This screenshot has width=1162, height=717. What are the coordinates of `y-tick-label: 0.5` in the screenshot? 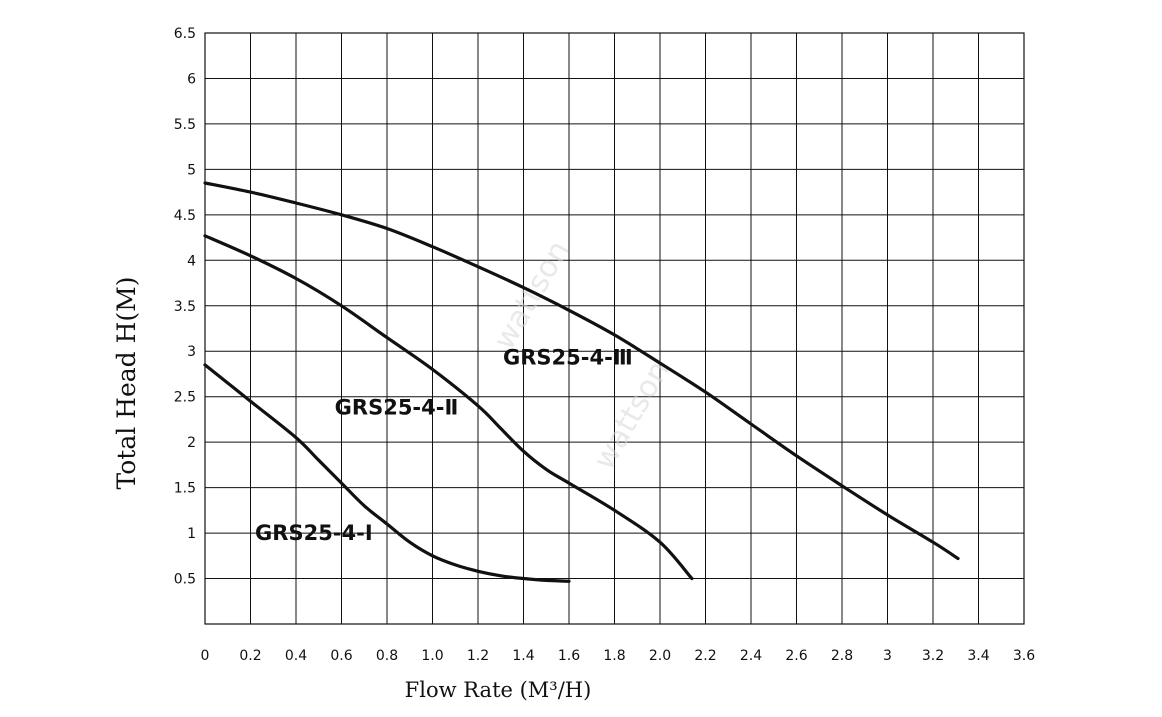 It's located at (185, 580).